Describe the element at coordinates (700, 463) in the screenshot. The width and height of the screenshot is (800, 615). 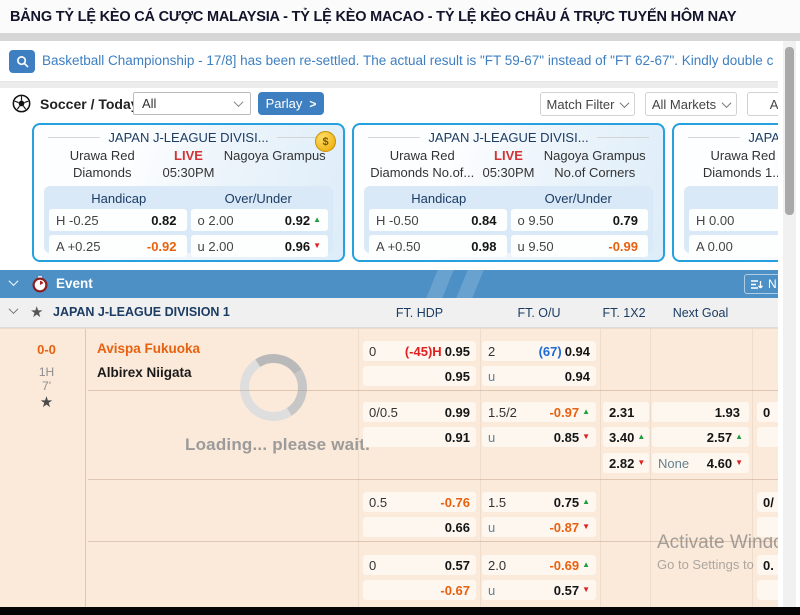
I see `next-goal-odds-cell: None 4.60 ▼` at that location.